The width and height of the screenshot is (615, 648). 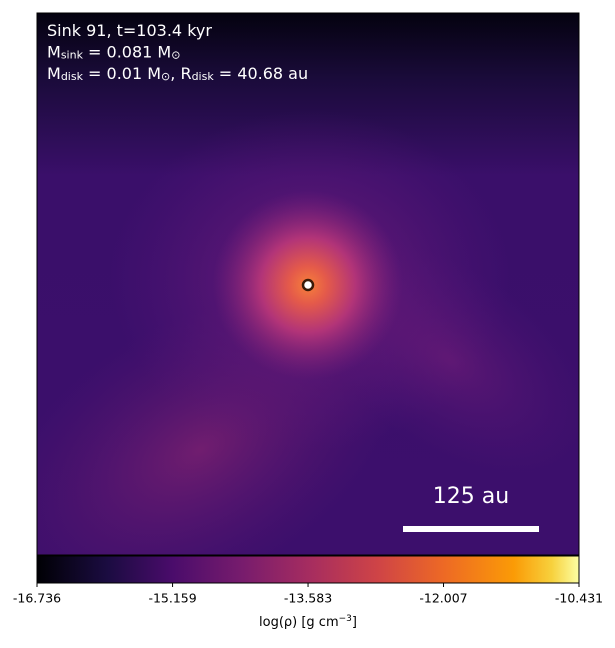 What do you see at coordinates (345, 619) in the screenshot?
I see `superscript: −3` at bounding box center [345, 619].